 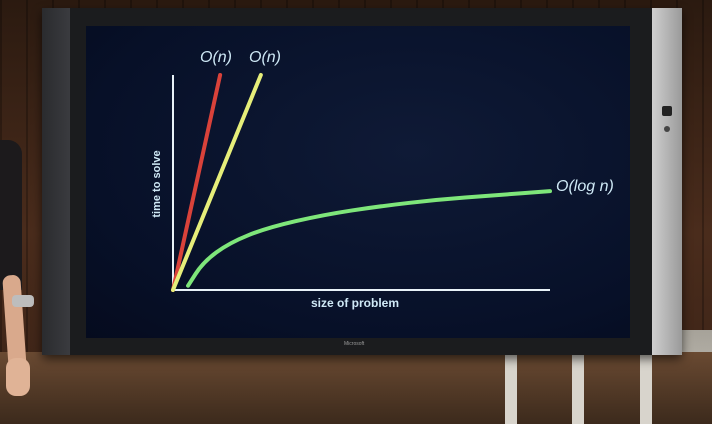 I want to click on wristwatch, so click(x=23, y=301).